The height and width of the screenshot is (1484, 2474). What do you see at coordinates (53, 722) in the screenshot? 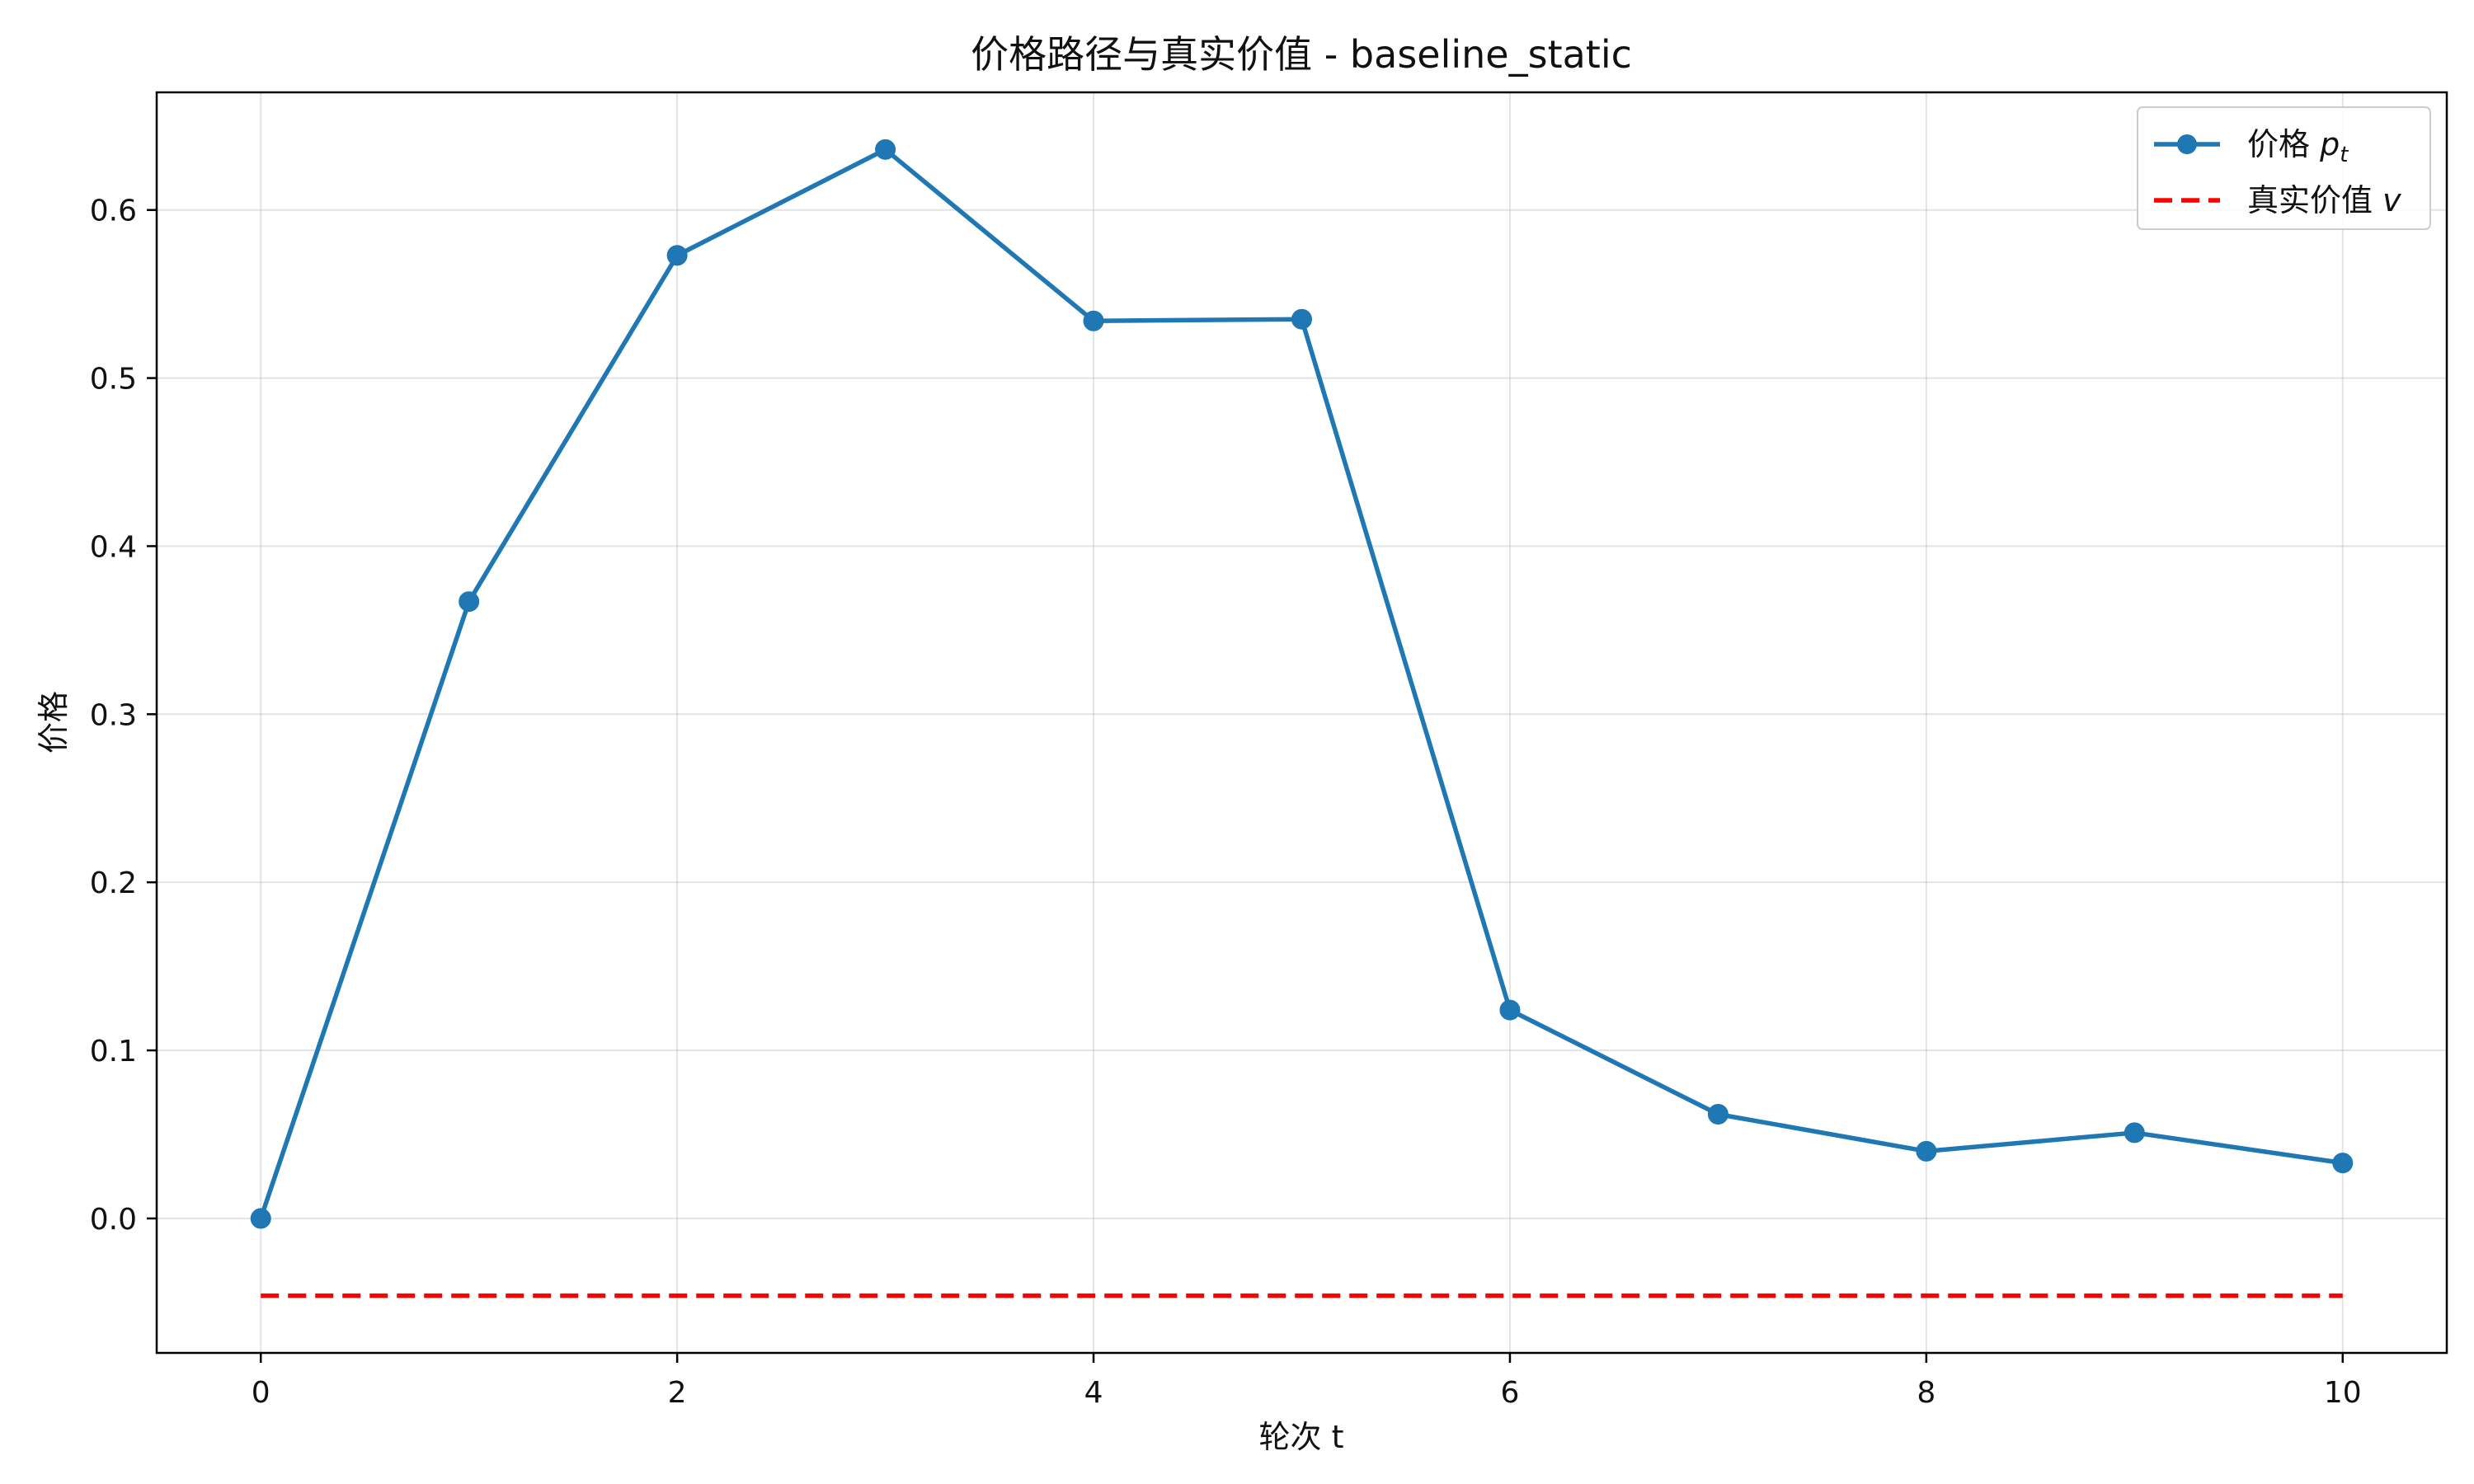
I see `y-axis-label: 价格` at bounding box center [53, 722].